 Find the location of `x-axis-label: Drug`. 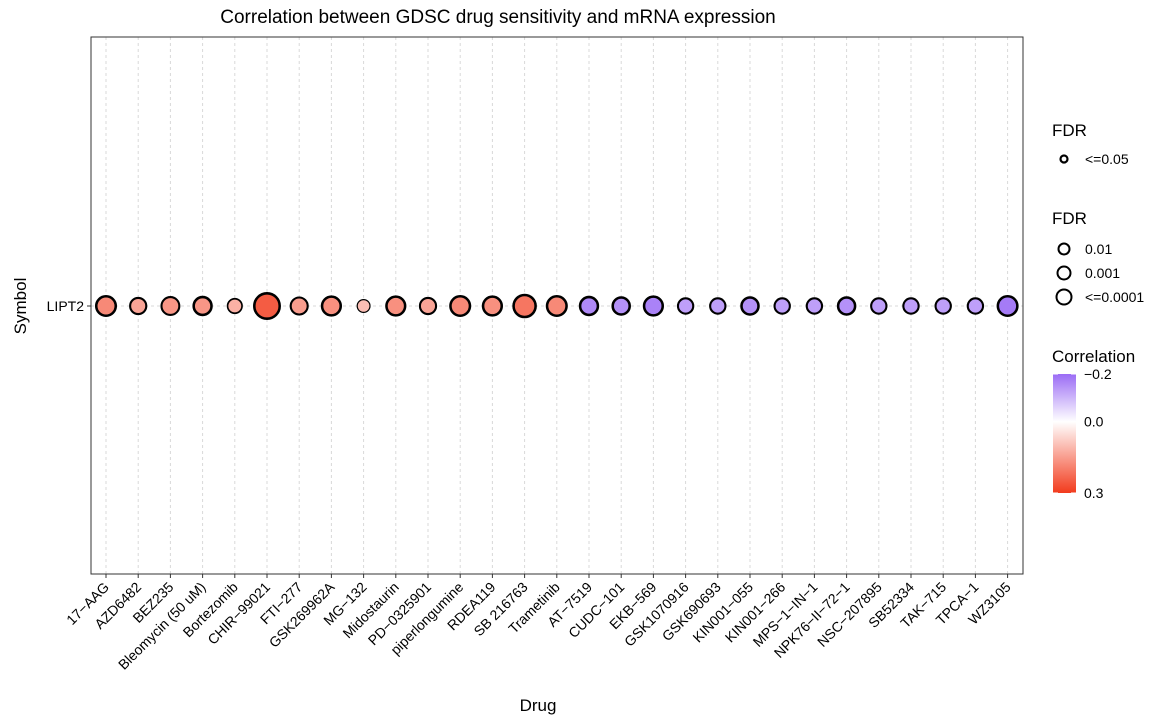

x-axis-label: Drug is located at coordinates (538, 705).